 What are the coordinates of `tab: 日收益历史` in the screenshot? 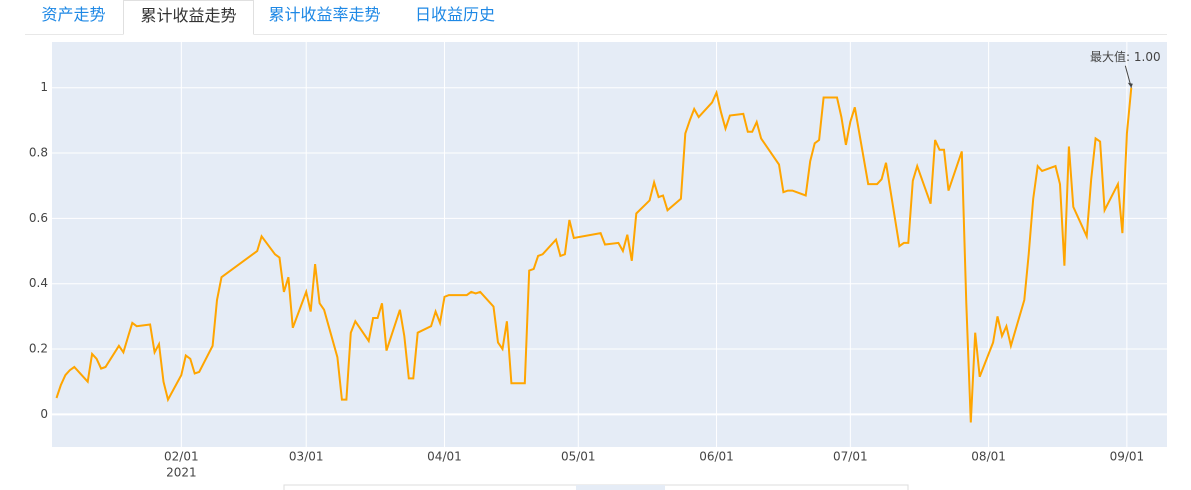 It's located at (454, 14).